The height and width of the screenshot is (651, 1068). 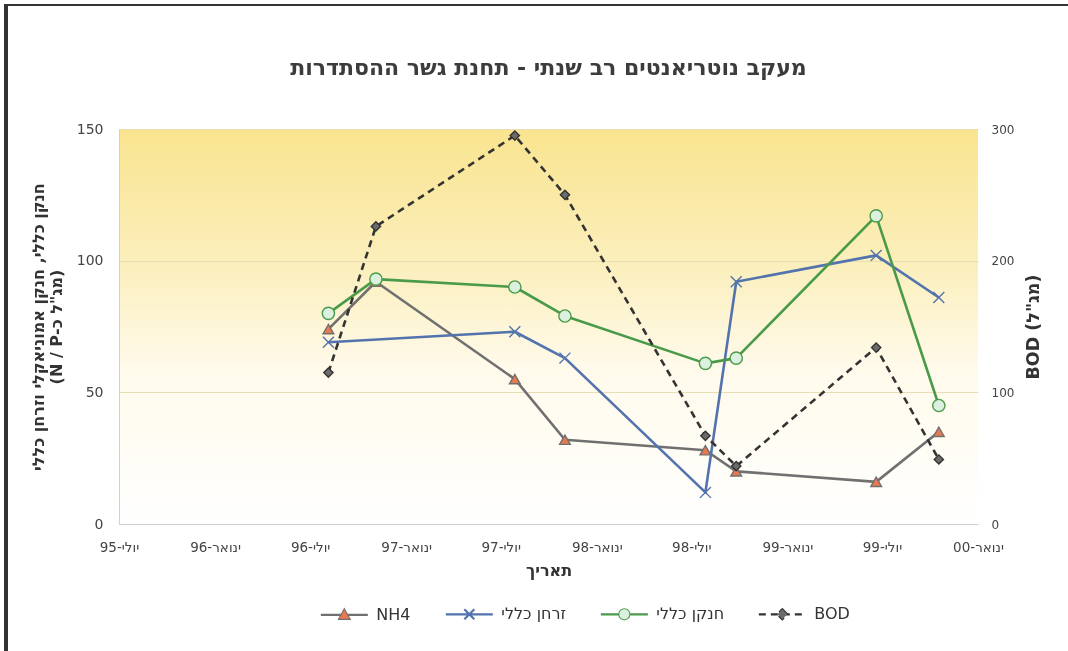 I want to click on x-tick-label: ינואר-99, so click(x=788, y=546).